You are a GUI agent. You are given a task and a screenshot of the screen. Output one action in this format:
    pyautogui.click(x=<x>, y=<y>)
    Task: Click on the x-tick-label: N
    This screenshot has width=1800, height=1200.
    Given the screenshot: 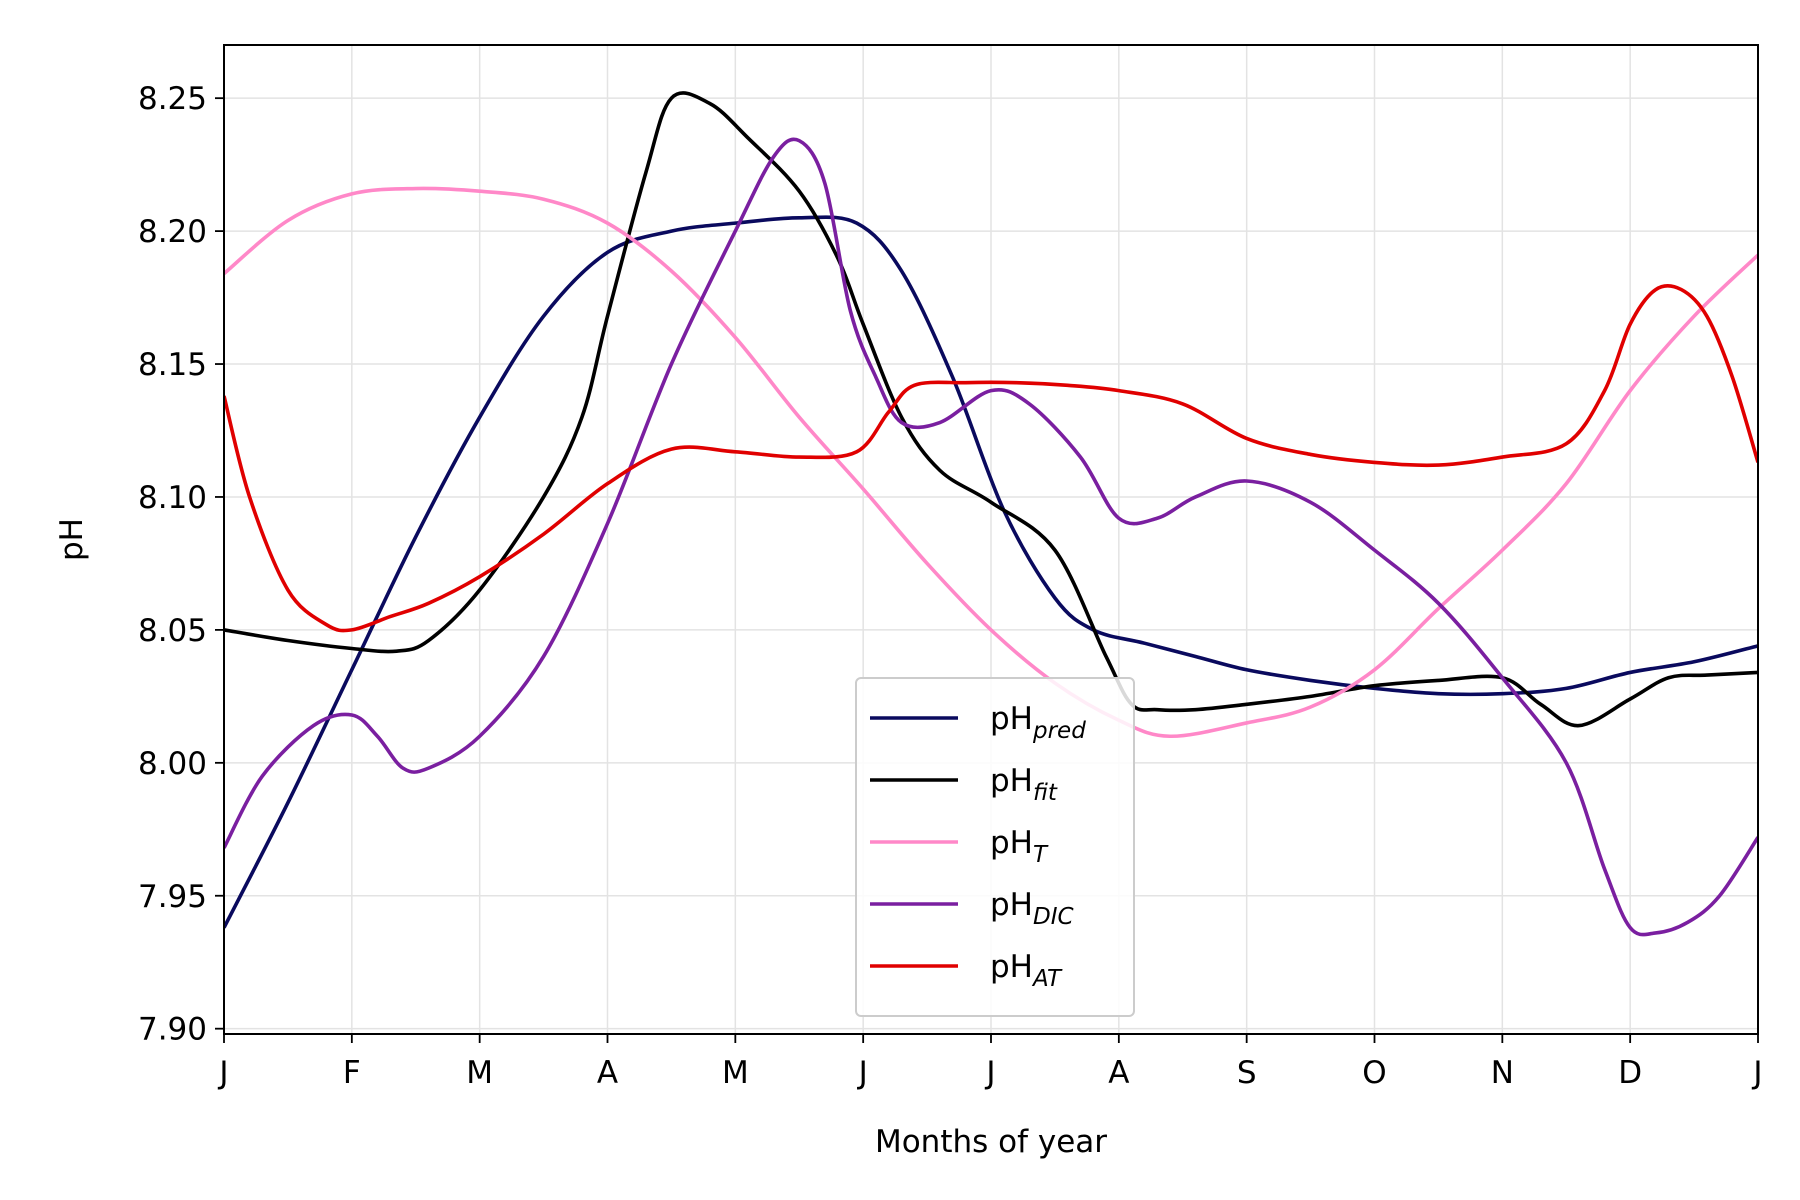 What is the action you would take?
    pyautogui.click(x=1502, y=1073)
    